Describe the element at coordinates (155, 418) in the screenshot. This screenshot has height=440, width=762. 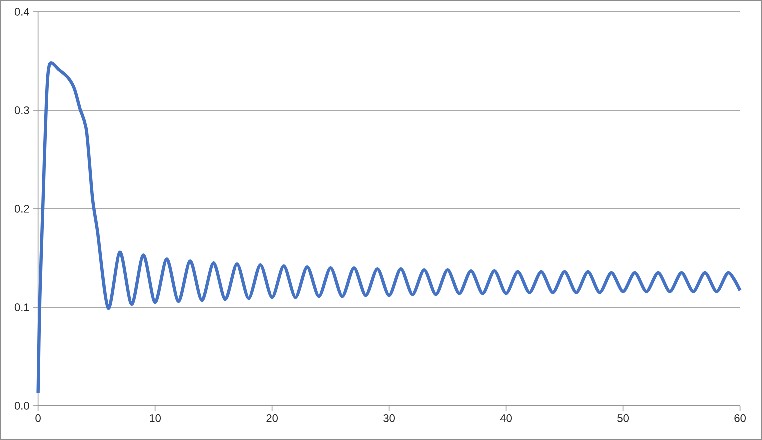
I see `x-tick-label: 10` at that location.